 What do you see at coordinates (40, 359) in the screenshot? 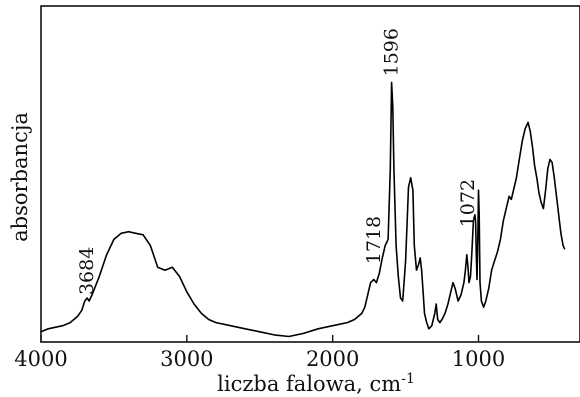
I see `x-tick-label-4000: 4000` at bounding box center [40, 359].